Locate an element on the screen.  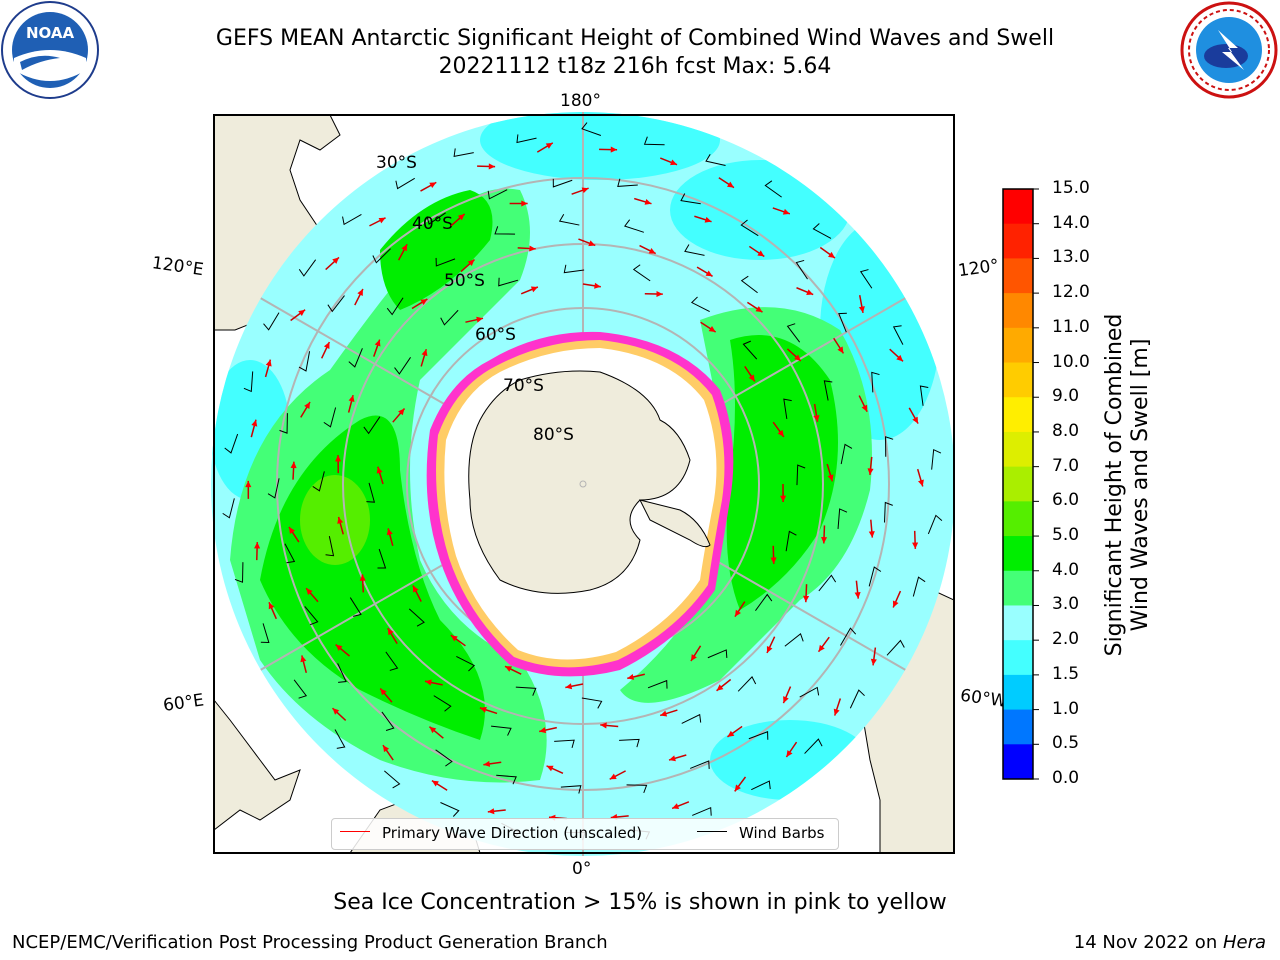
legend-barb-swatch is located at coordinates (712, 831).